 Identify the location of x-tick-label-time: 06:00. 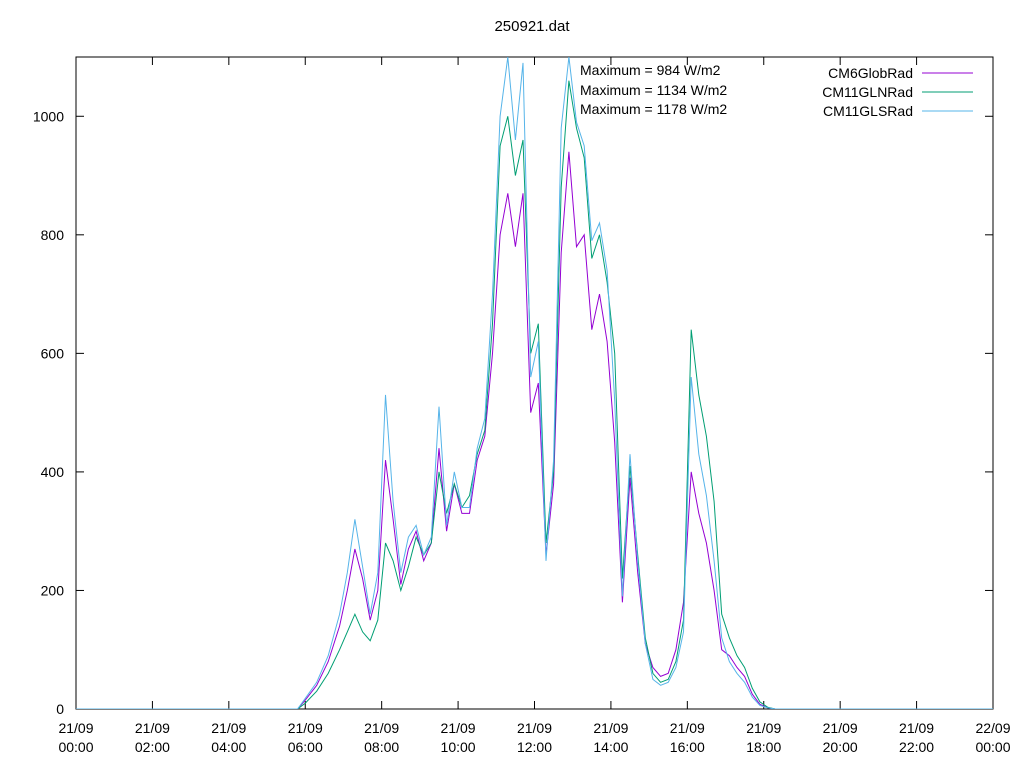
(305, 747).